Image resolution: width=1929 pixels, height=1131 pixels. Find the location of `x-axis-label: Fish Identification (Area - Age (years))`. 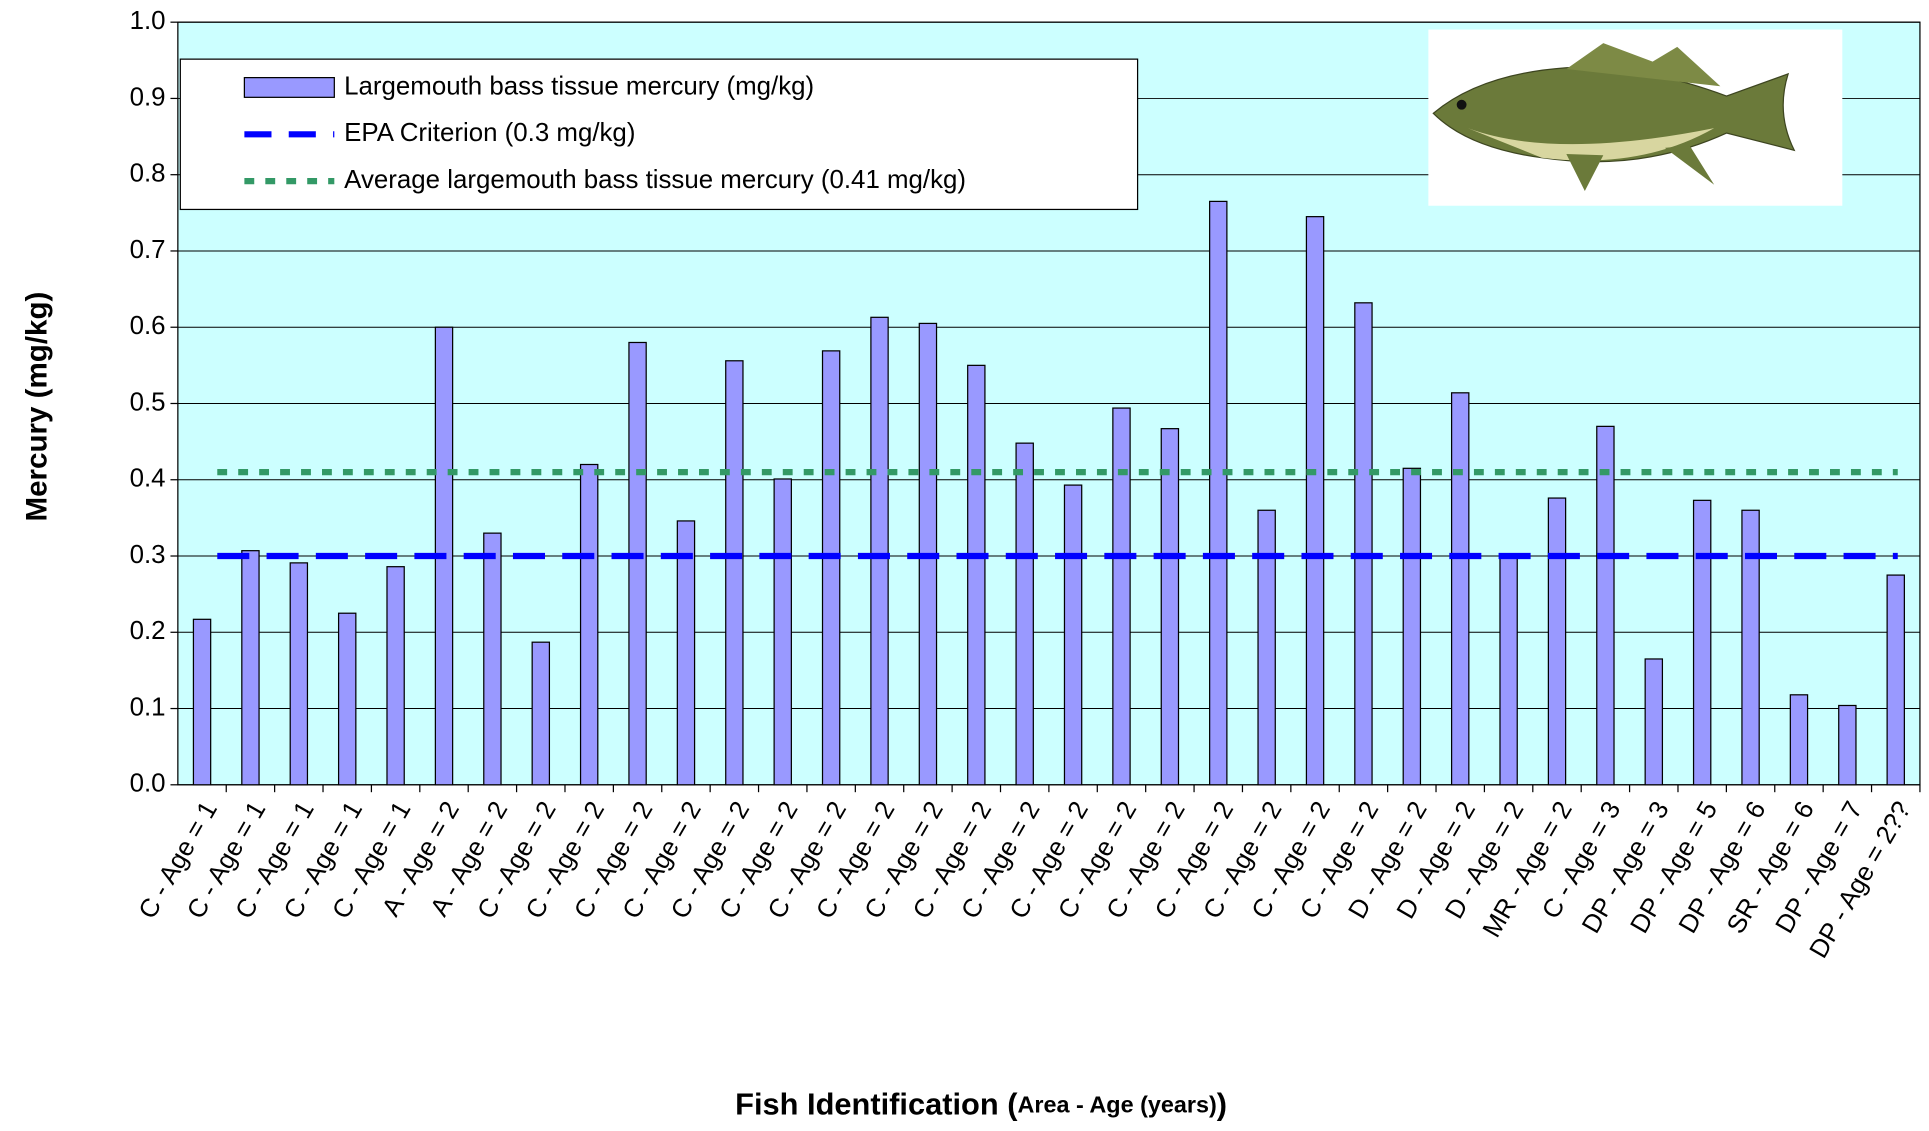

x-axis-label: Fish Identification (Area - Age (years)) is located at coordinates (981, 1104).